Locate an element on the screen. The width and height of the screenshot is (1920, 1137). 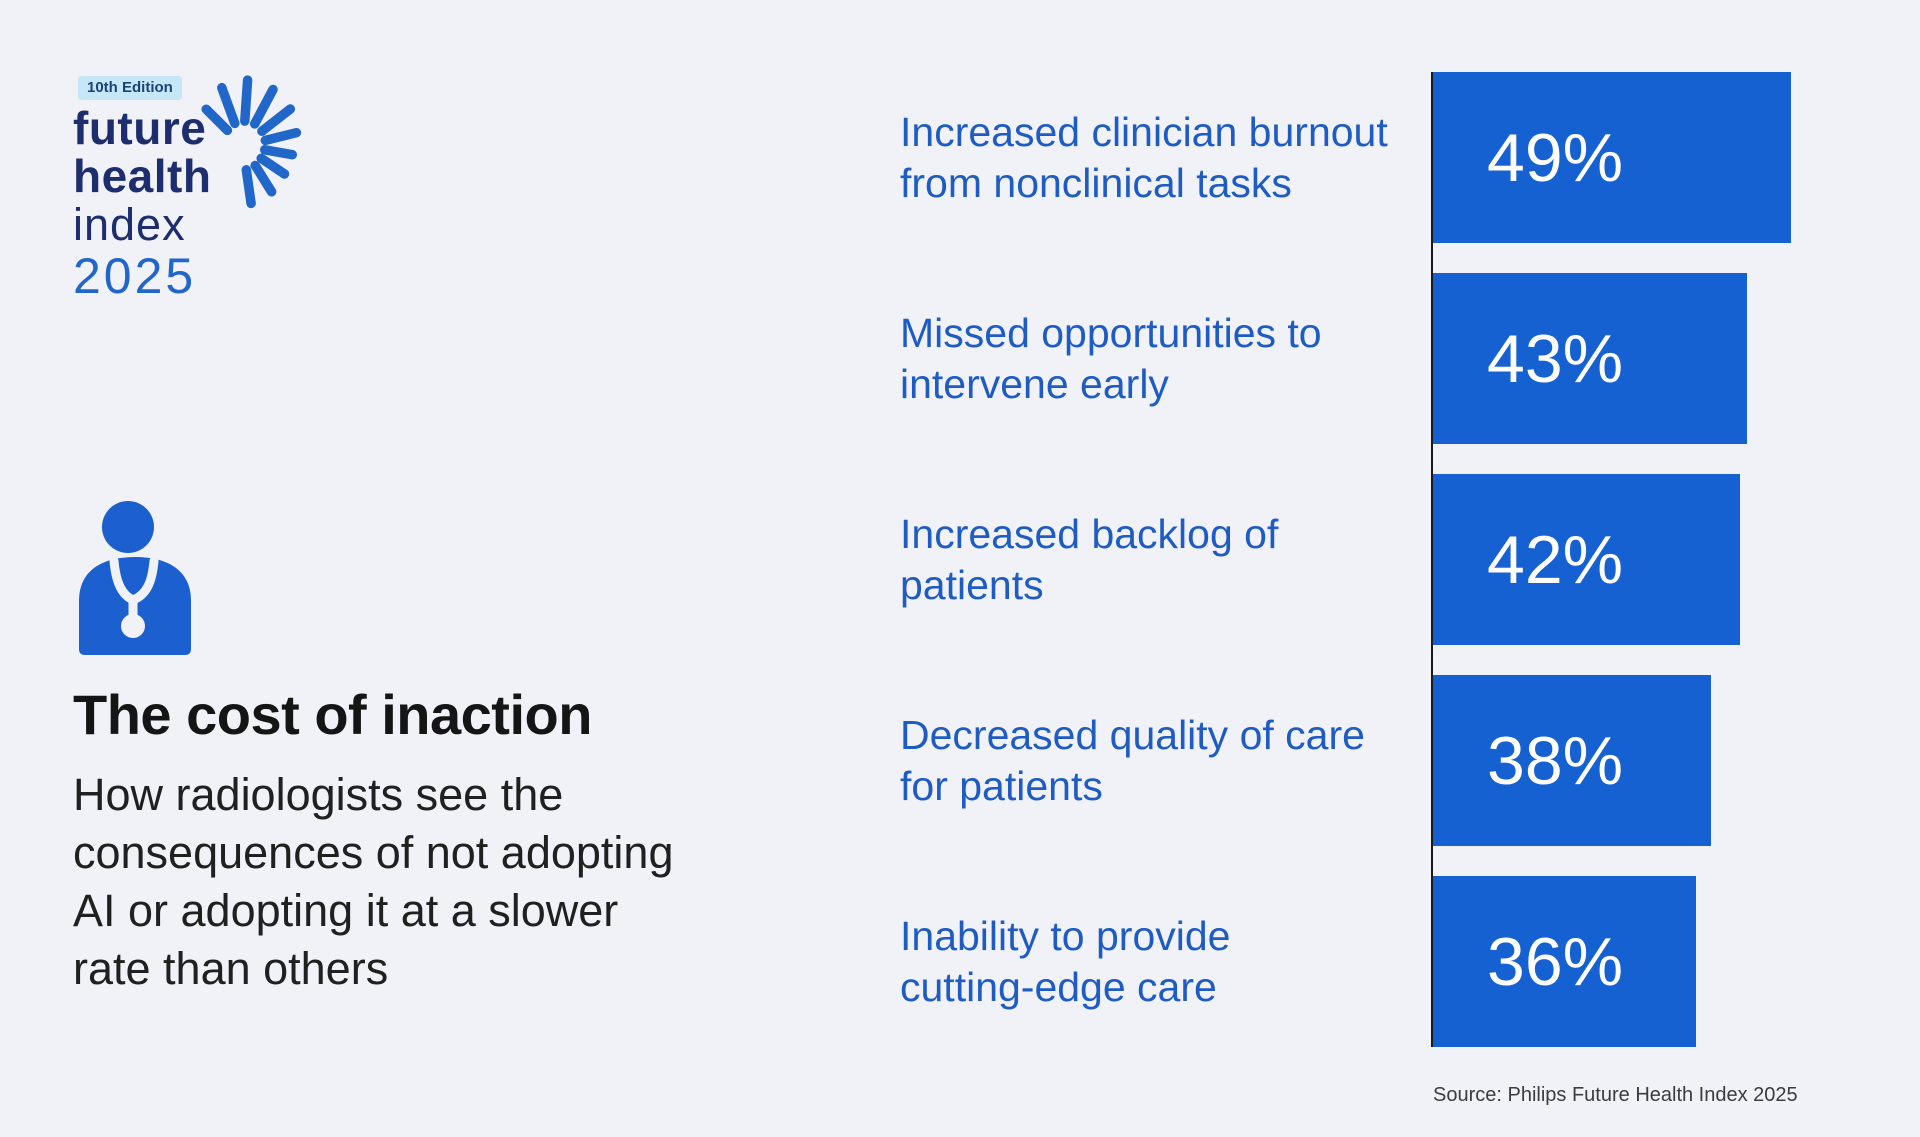
logo-word-index: index is located at coordinates (129, 224).